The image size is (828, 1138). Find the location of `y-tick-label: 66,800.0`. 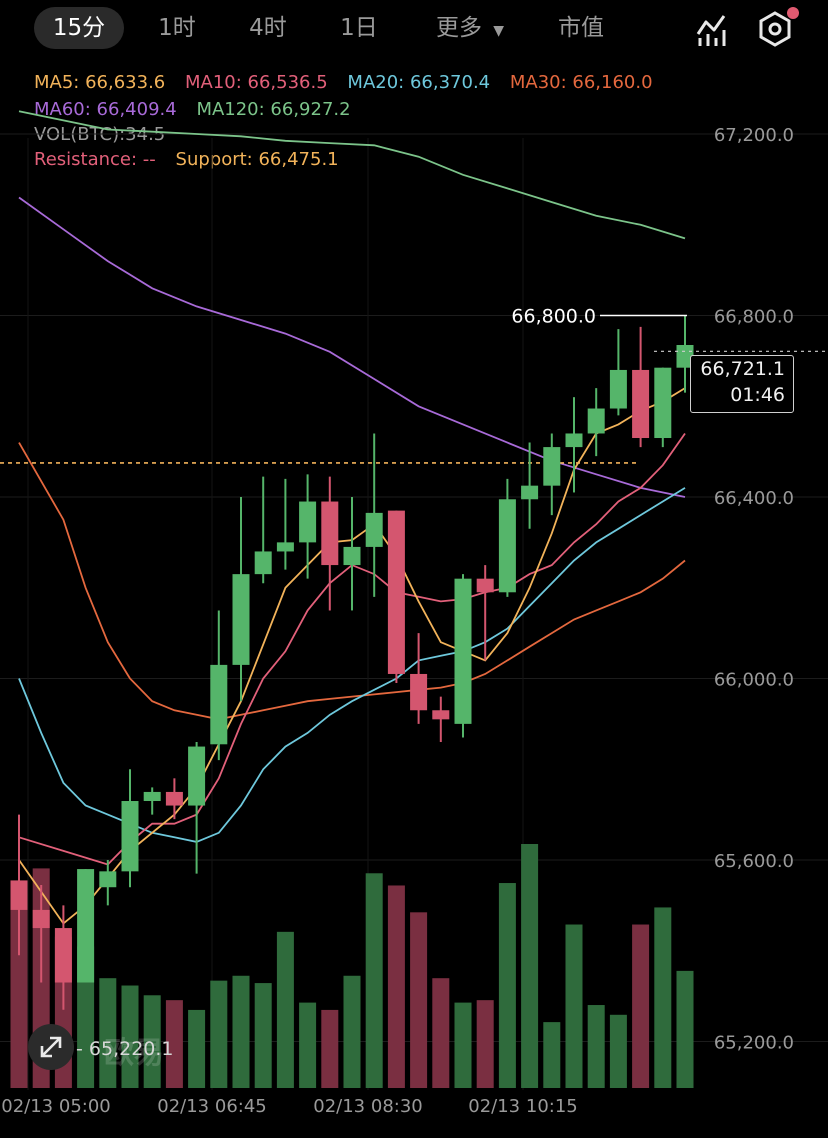

y-tick-label: 66,800.0 is located at coordinates (754, 317).